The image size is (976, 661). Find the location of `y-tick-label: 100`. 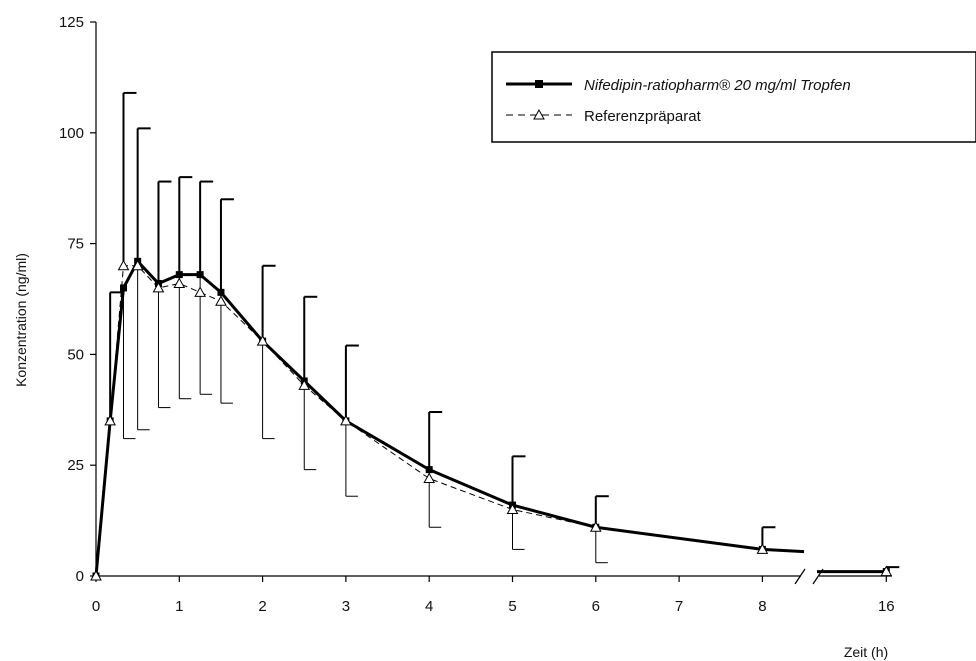

y-tick-label: 100 is located at coordinates (71, 133).